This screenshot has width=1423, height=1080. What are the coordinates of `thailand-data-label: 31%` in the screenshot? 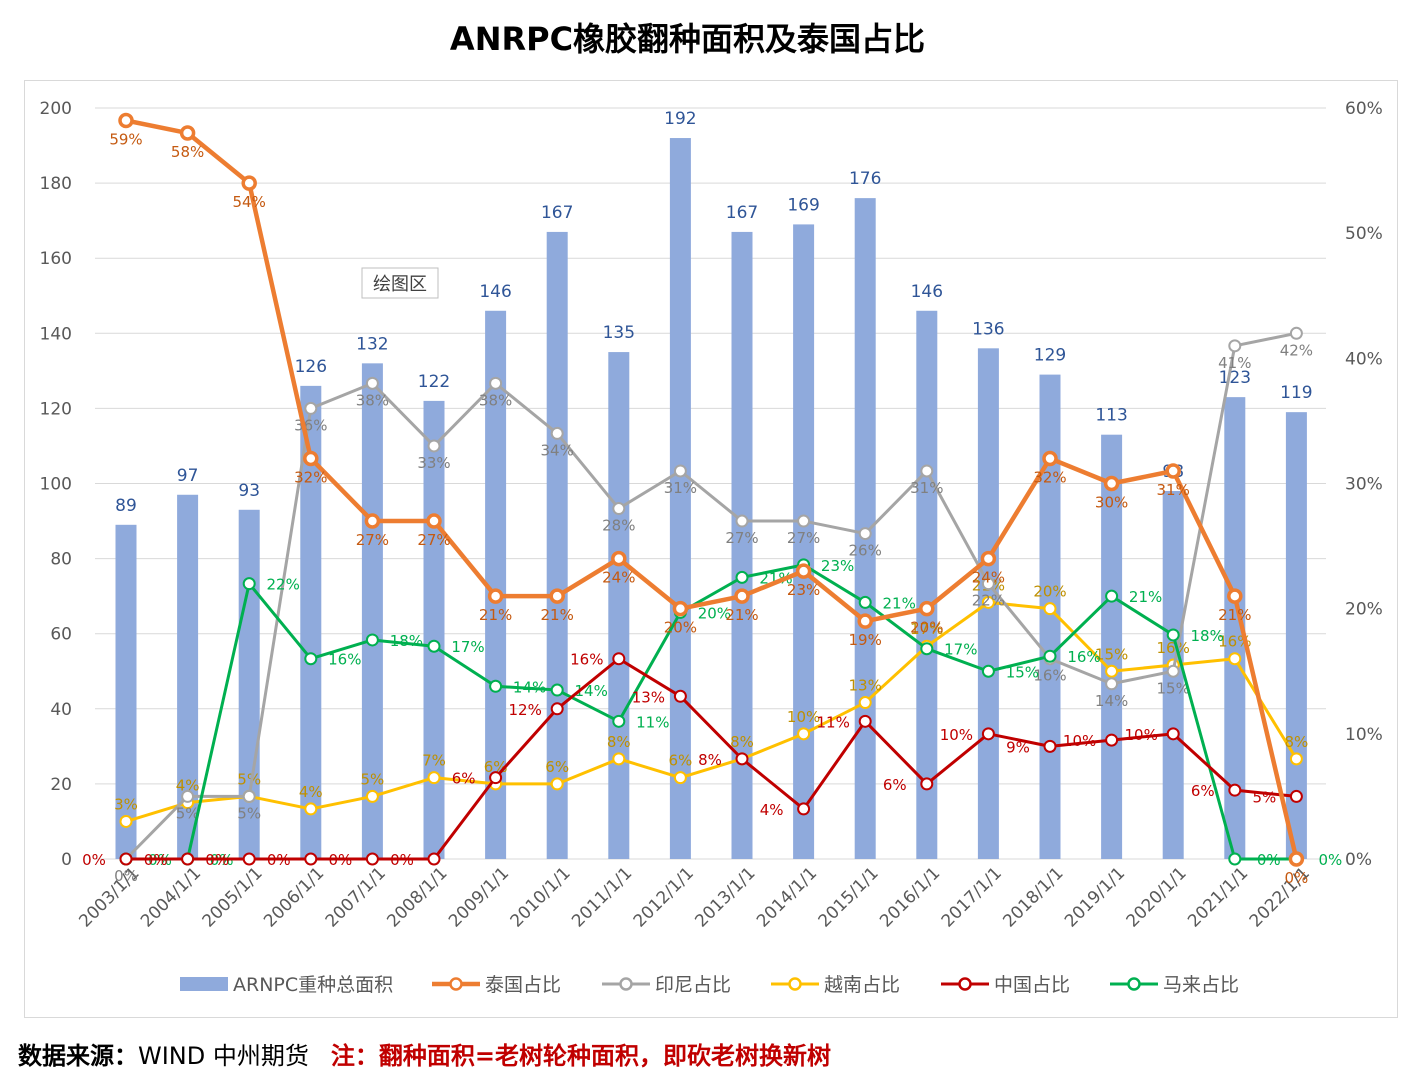 It's located at (1173, 490).